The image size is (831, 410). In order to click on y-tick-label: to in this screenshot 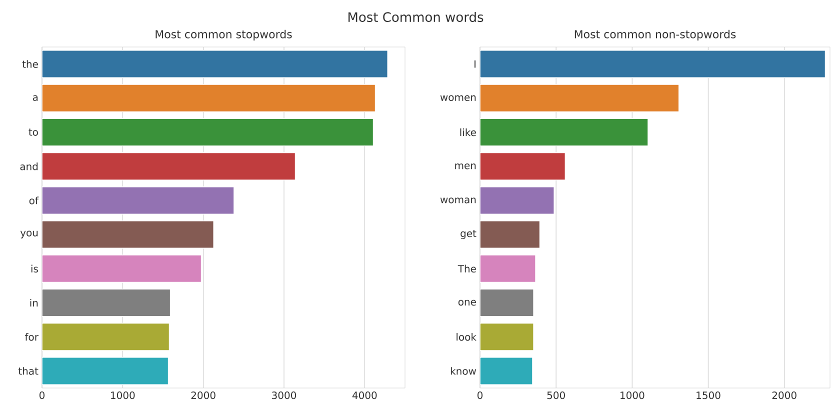, I will do `click(33, 132)`.